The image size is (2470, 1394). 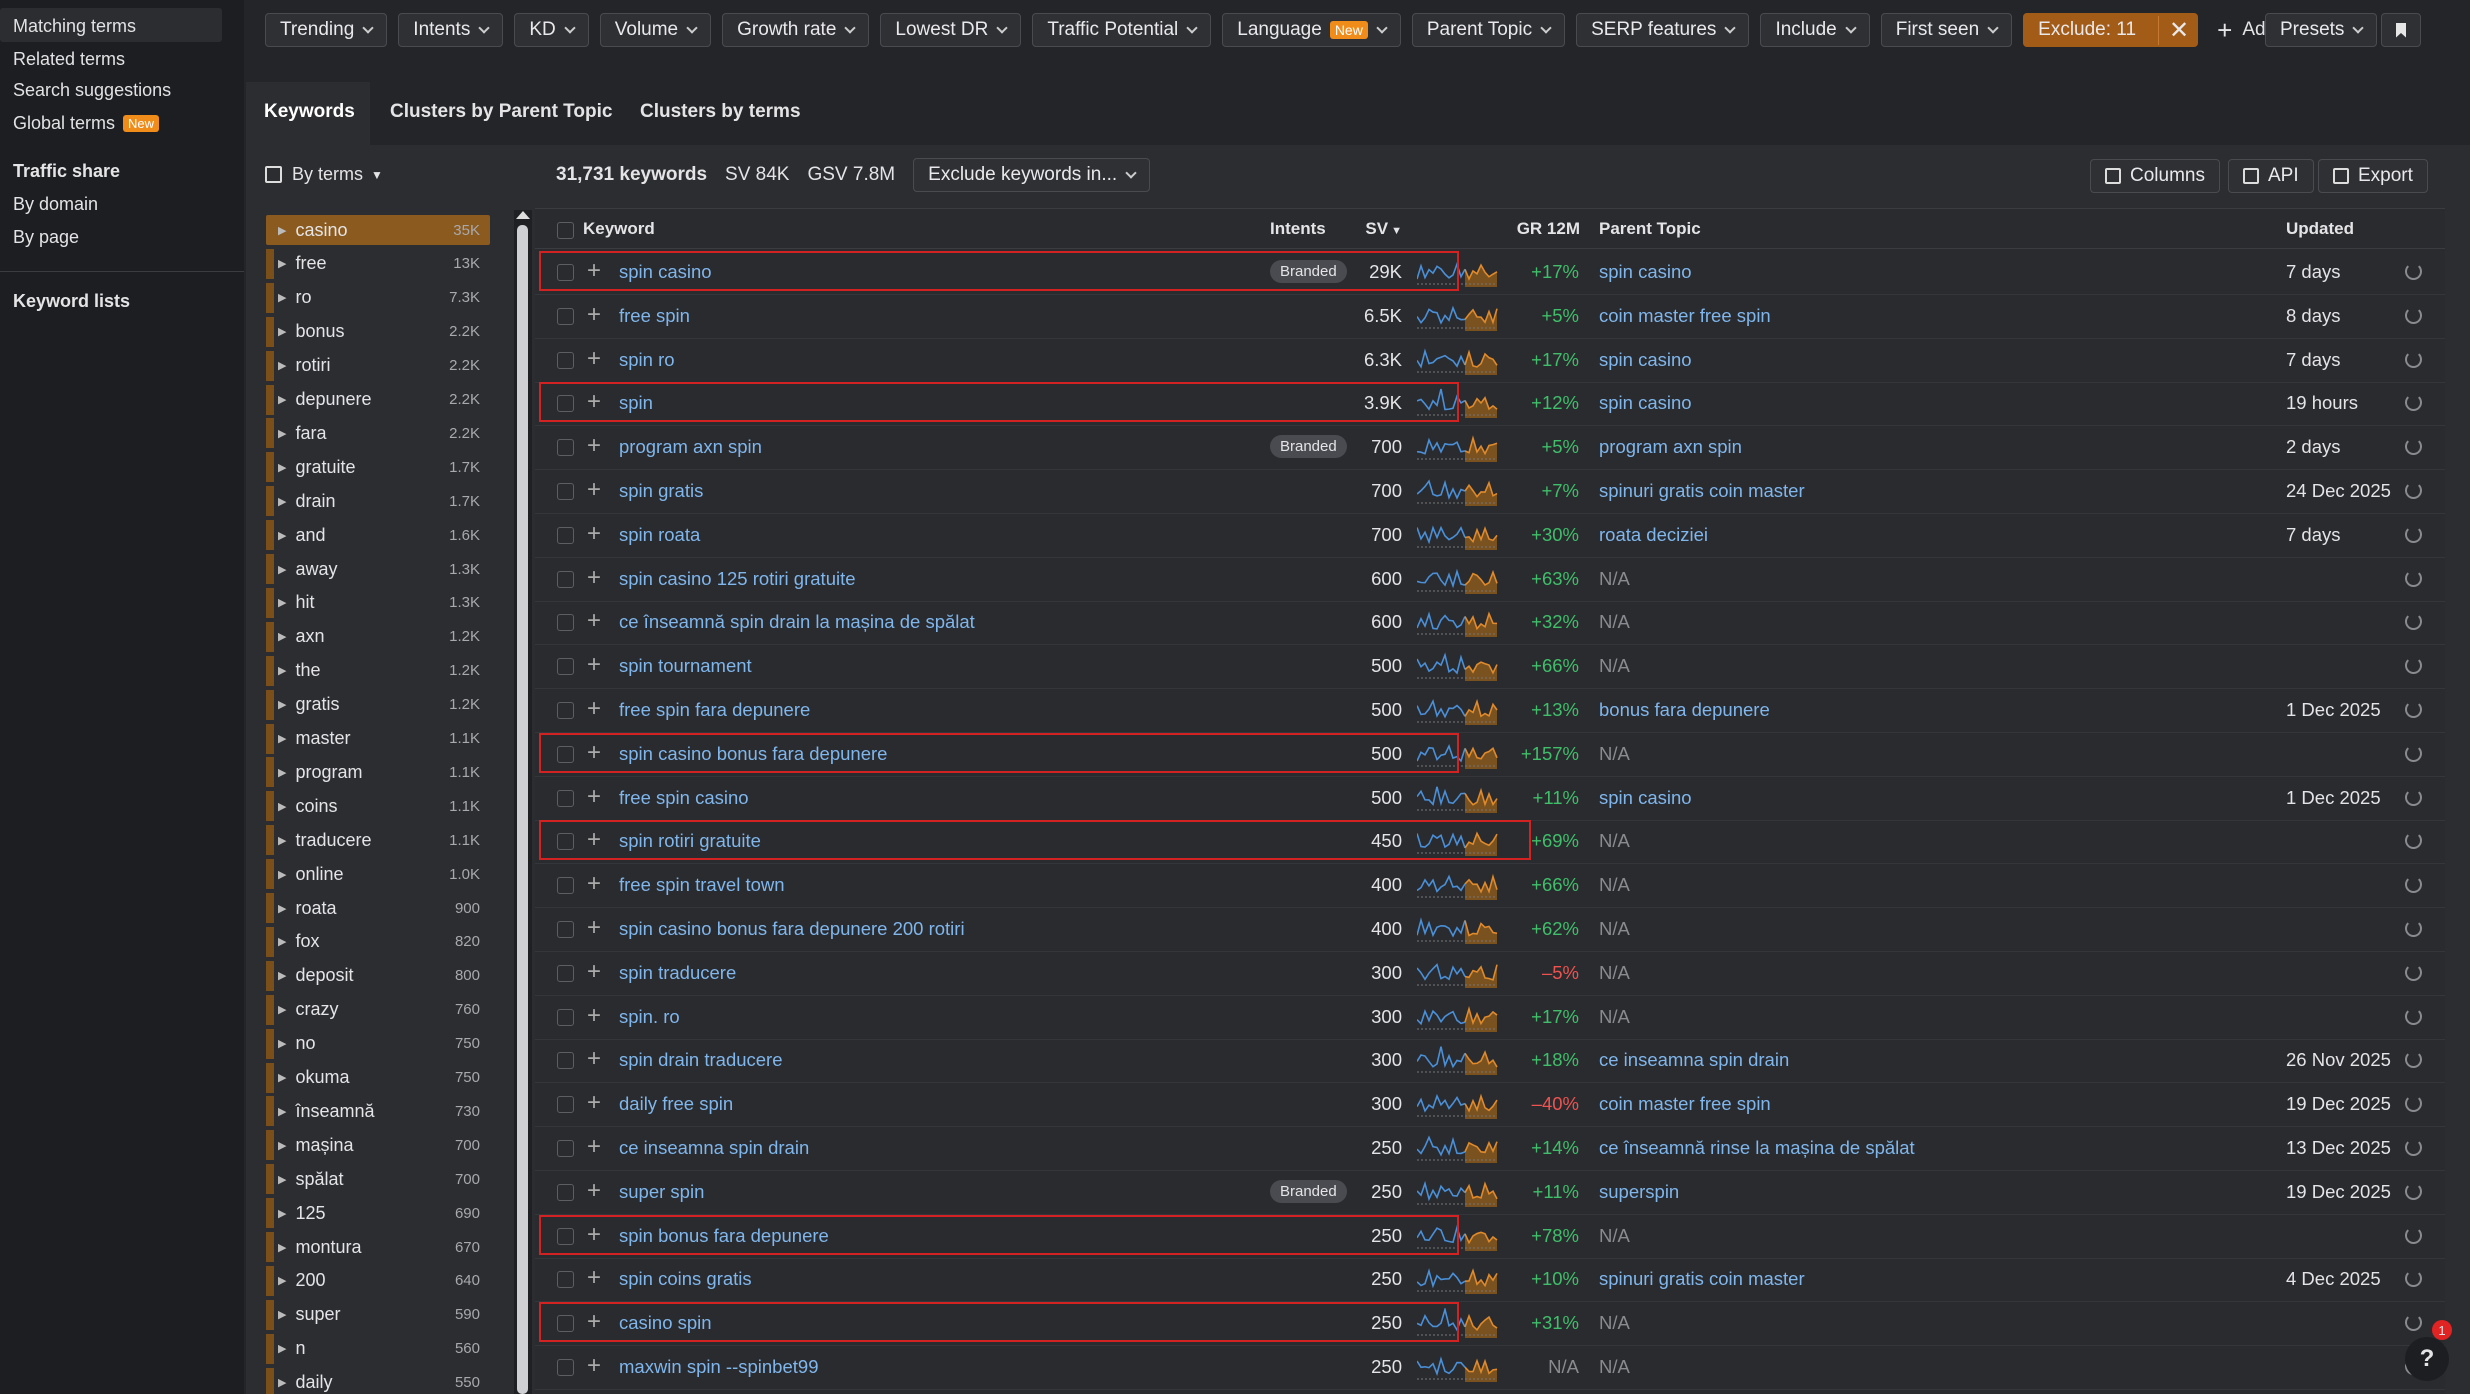 I want to click on toolbar-button: Export, so click(x=2373, y=176).